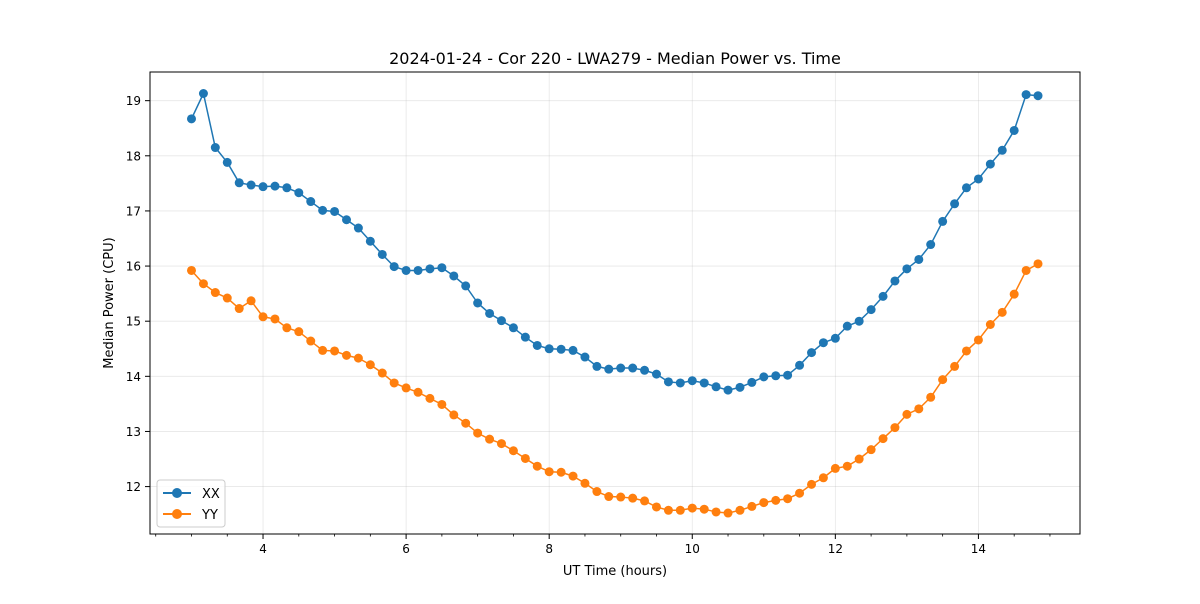 This screenshot has height=604, width=1200. Describe the element at coordinates (209, 515) in the screenshot. I see `legend-label-yy: YY` at that location.